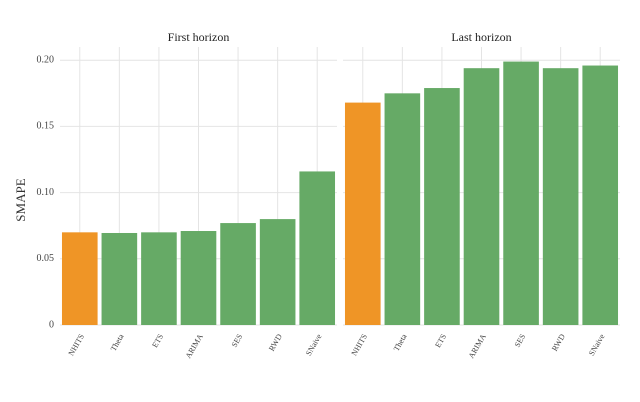 This screenshot has width=640, height=402. I want to click on y-tick-label: 0, so click(51, 324).